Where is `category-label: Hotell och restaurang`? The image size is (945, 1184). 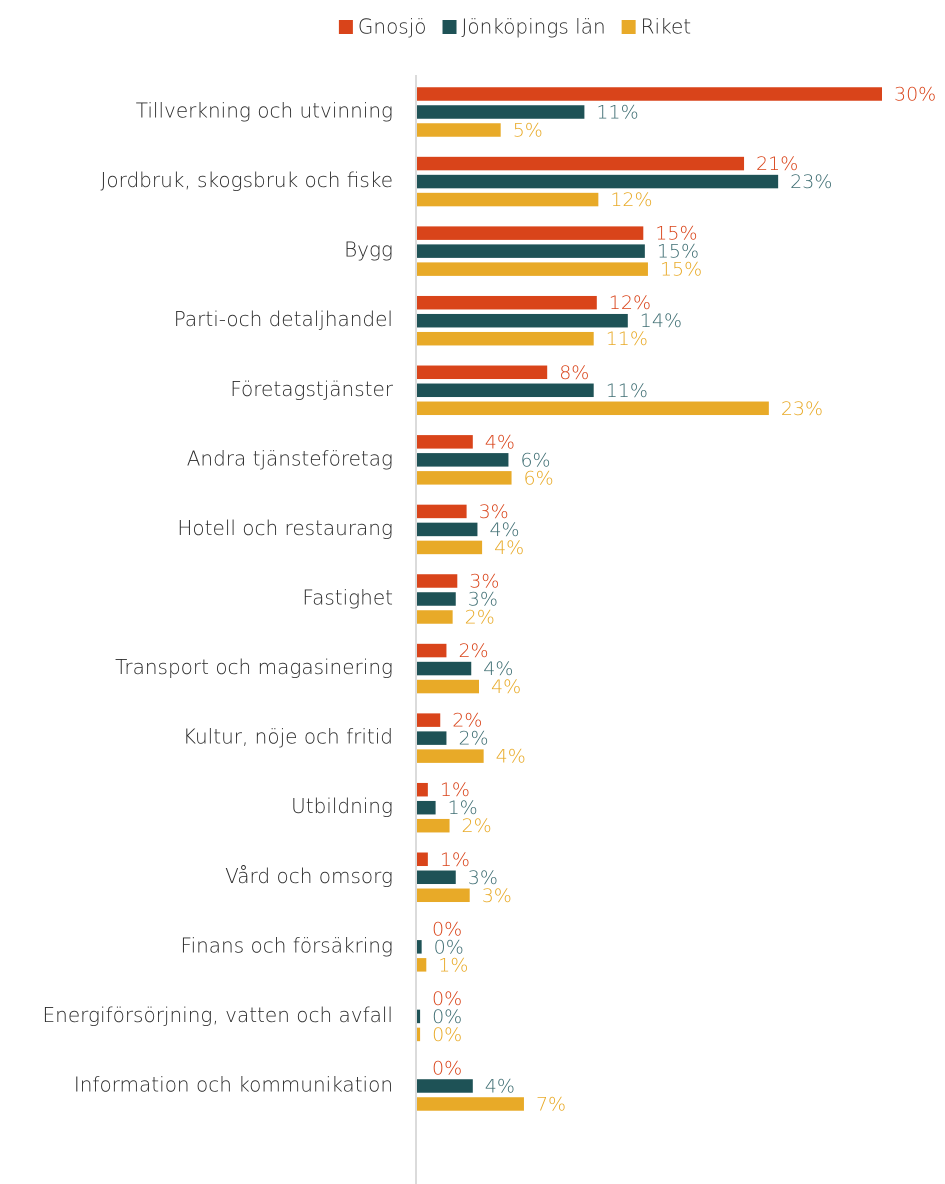
category-label: Hotell och restaurang is located at coordinates (285, 528).